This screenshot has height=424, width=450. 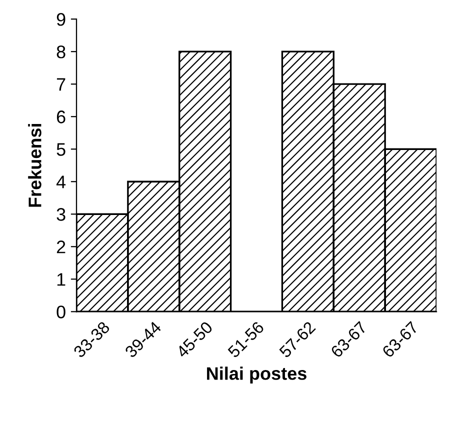 I want to click on y-axis-title: Frekuensi, so click(x=35, y=165).